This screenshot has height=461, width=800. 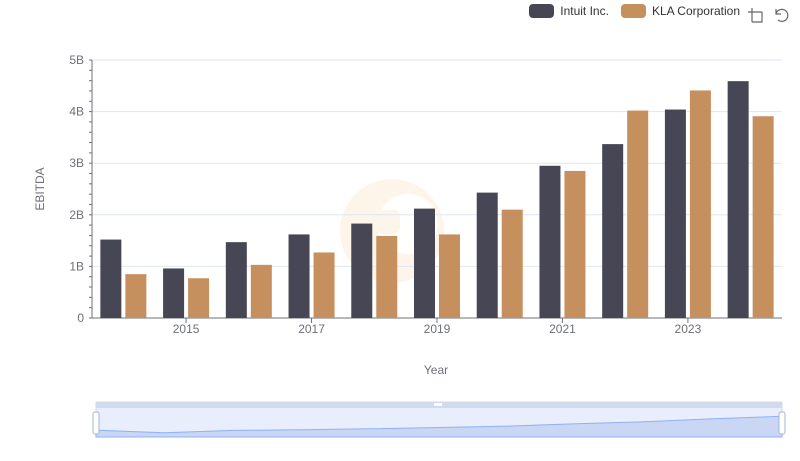 What do you see at coordinates (424, 263) in the screenshot?
I see `intuit-bar-2019` at bounding box center [424, 263].